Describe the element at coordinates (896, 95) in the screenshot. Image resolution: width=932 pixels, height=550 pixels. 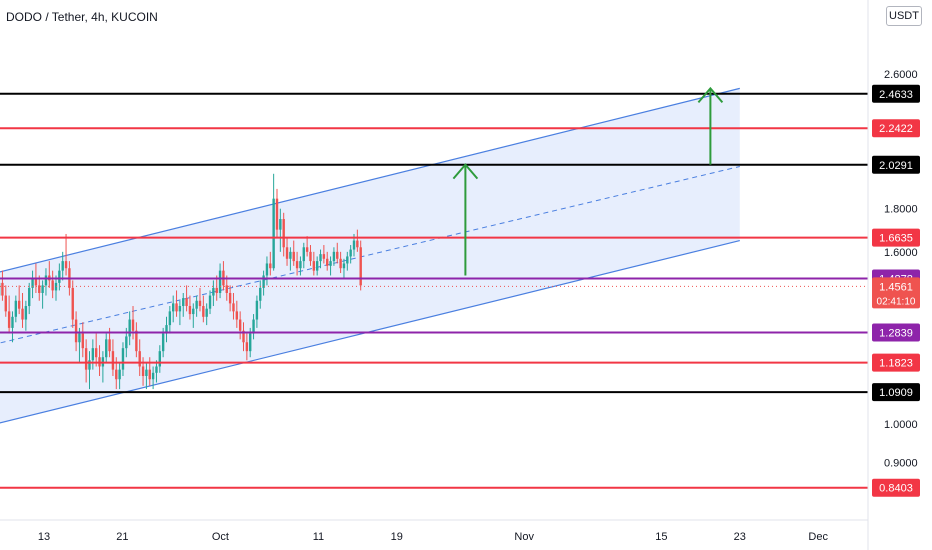
I see `level-price-label: 2.4633` at that location.